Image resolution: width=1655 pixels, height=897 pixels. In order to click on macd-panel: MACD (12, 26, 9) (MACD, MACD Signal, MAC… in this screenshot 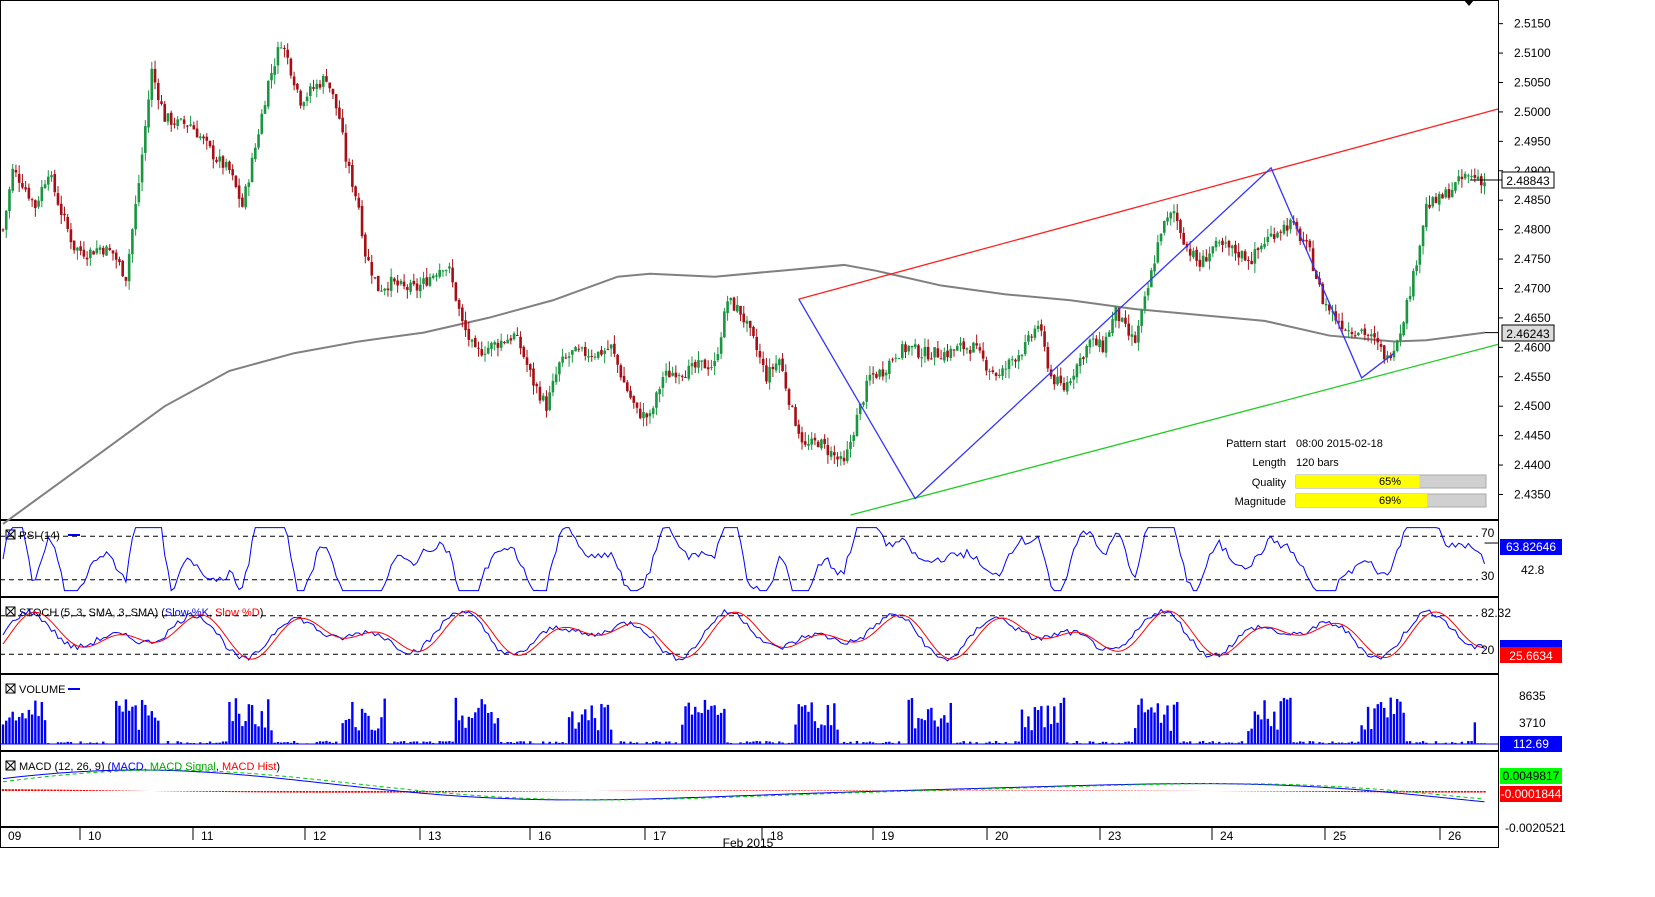, I will do `click(783, 797)`.